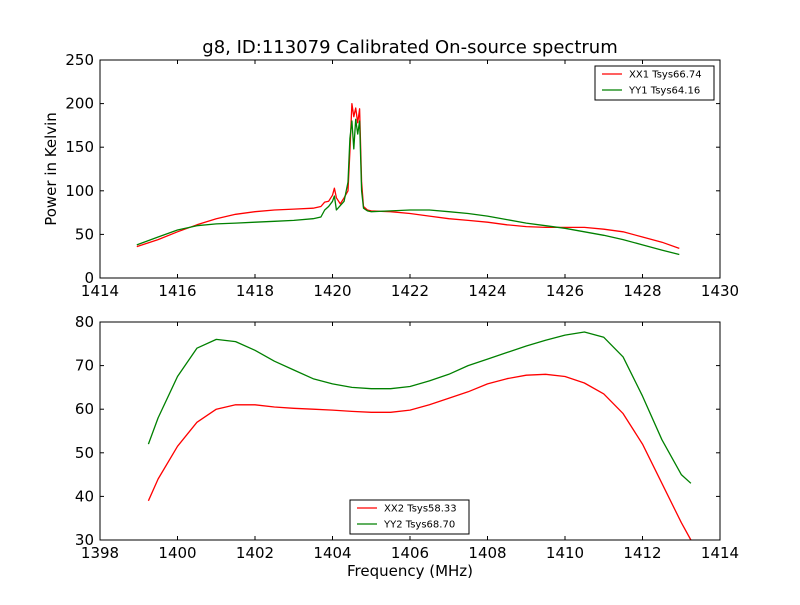 The width and height of the screenshot is (800, 605). Describe the element at coordinates (84, 540) in the screenshot. I see `bottom-y-tick-label: 30` at that location.